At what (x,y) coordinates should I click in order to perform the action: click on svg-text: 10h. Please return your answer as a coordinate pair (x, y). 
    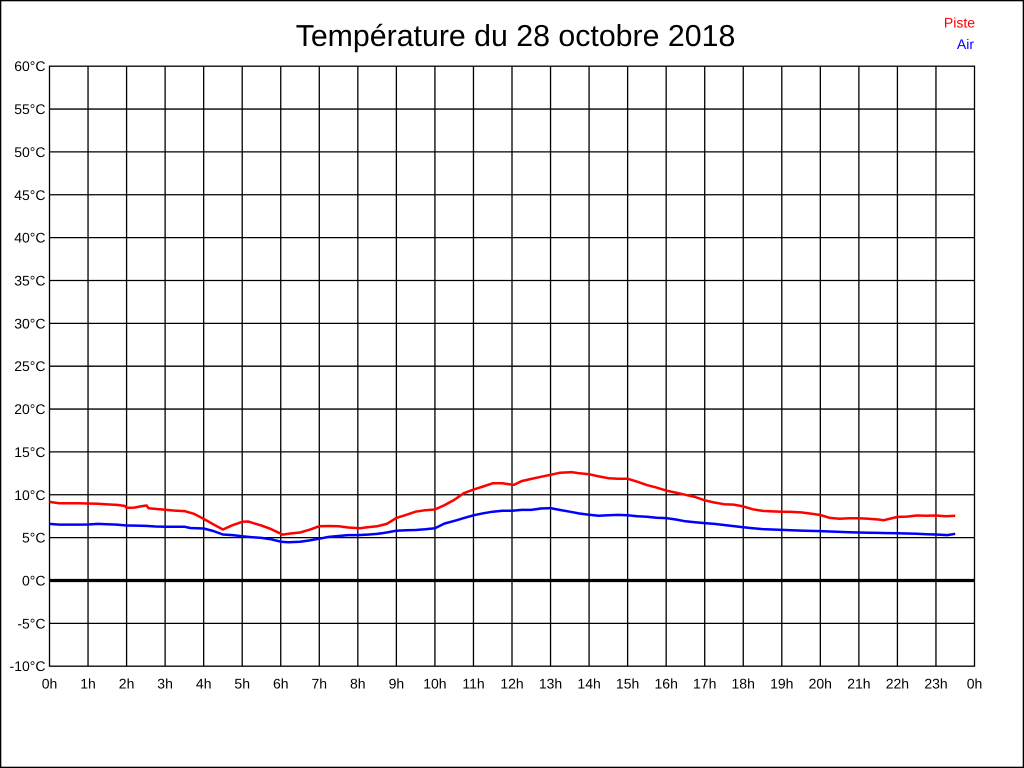
    Looking at the image, I should click on (434, 684).